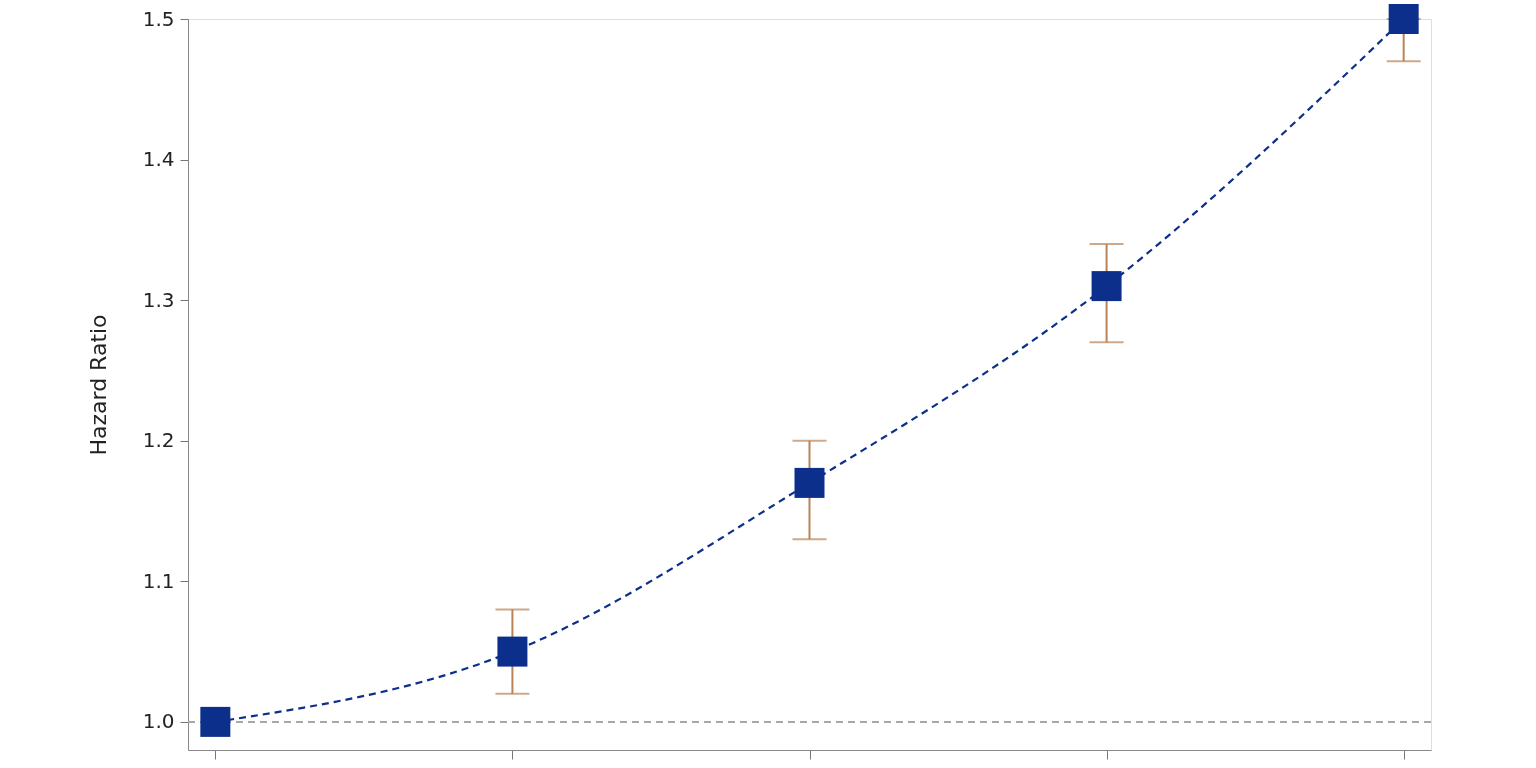  Describe the element at coordinates (158, 721) in the screenshot. I see `y-tick-label: 1.0` at that location.